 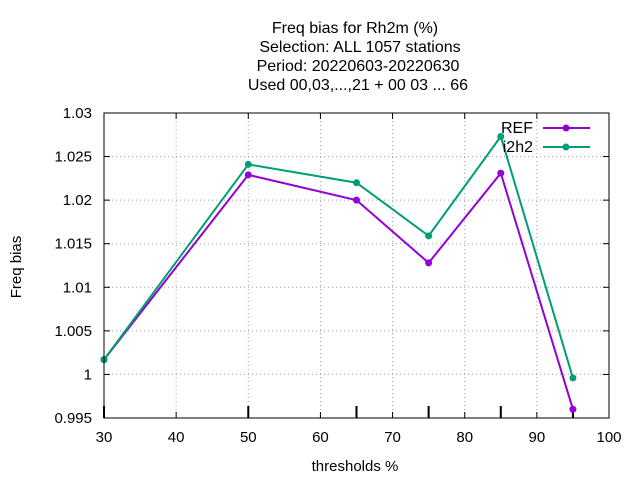 I want to click on x-tick-label: 50, so click(x=248, y=437).